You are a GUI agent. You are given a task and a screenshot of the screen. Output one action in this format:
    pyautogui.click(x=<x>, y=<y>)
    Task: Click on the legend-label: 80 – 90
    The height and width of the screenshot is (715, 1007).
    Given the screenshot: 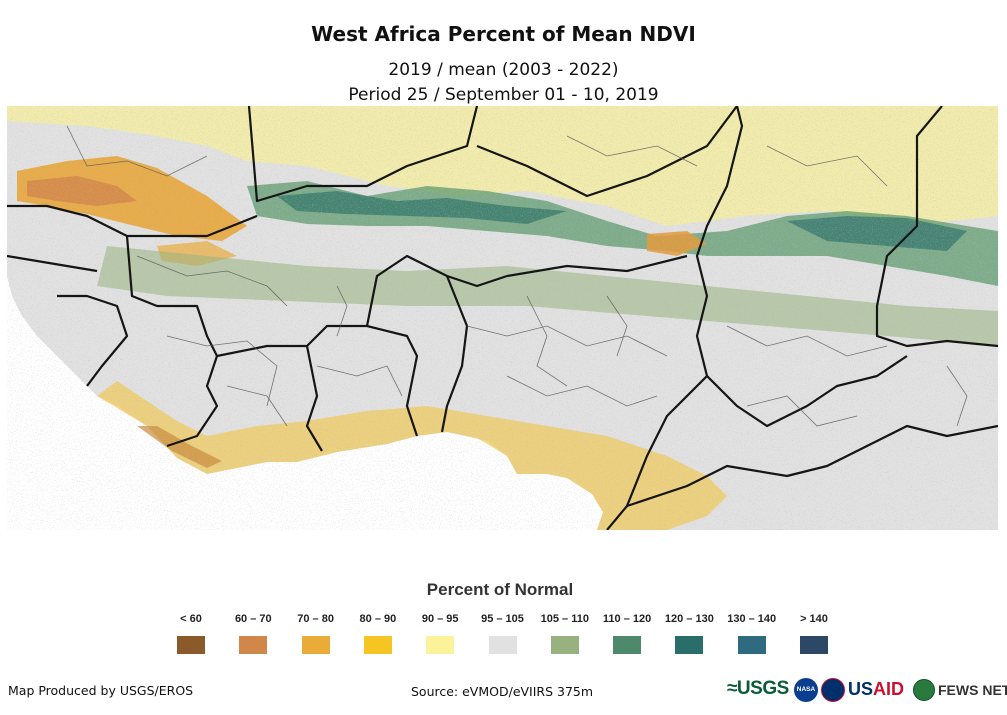 What is the action you would take?
    pyautogui.click(x=378, y=619)
    